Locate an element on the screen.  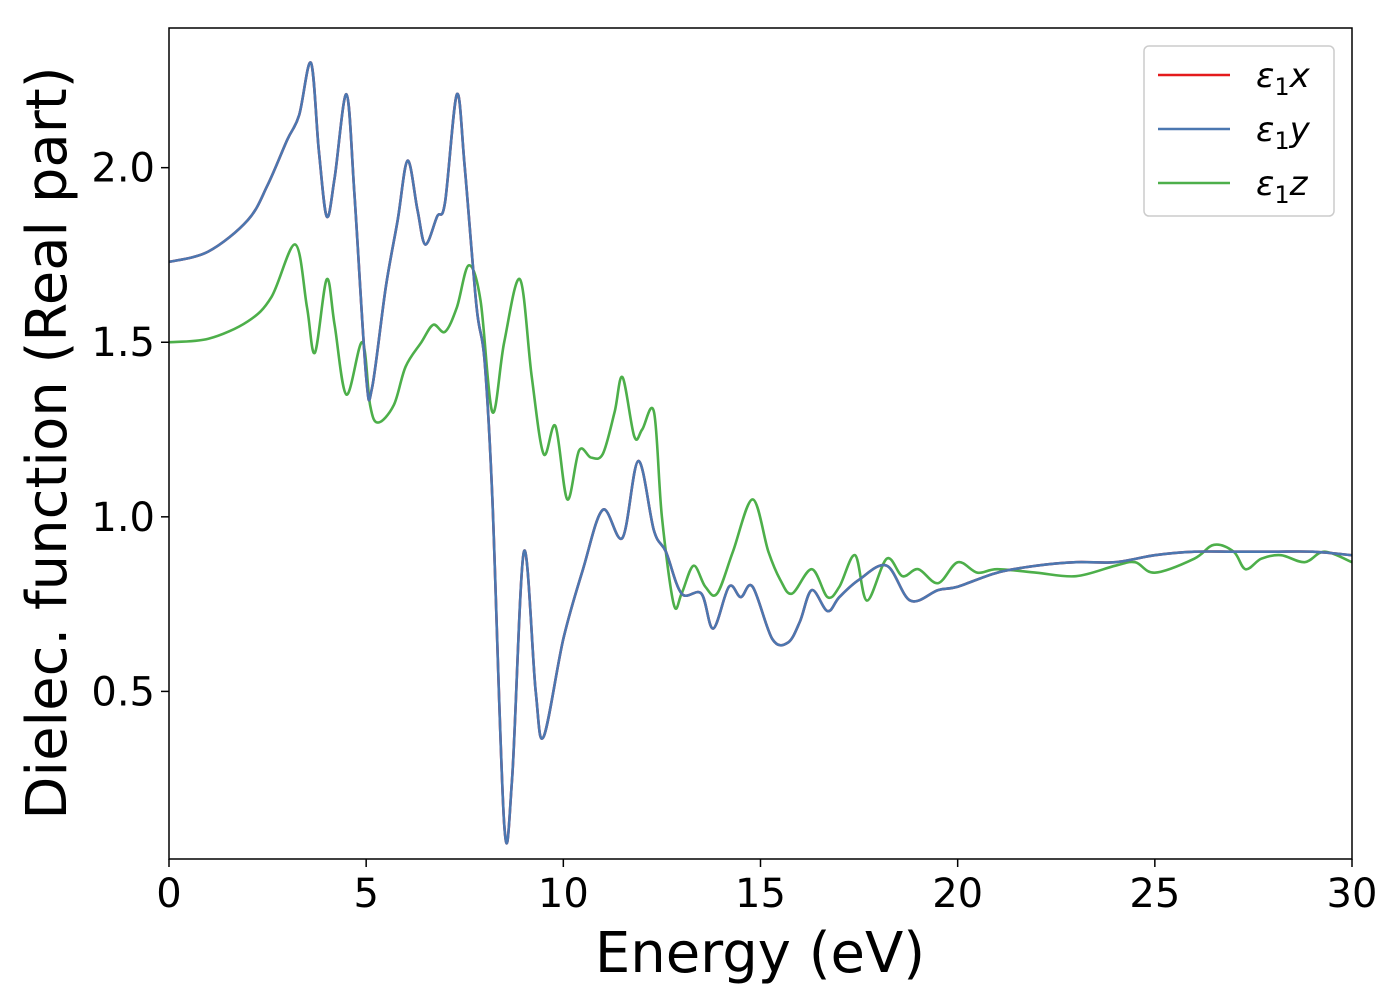
x-tick-label: 15 is located at coordinates (760, 894).